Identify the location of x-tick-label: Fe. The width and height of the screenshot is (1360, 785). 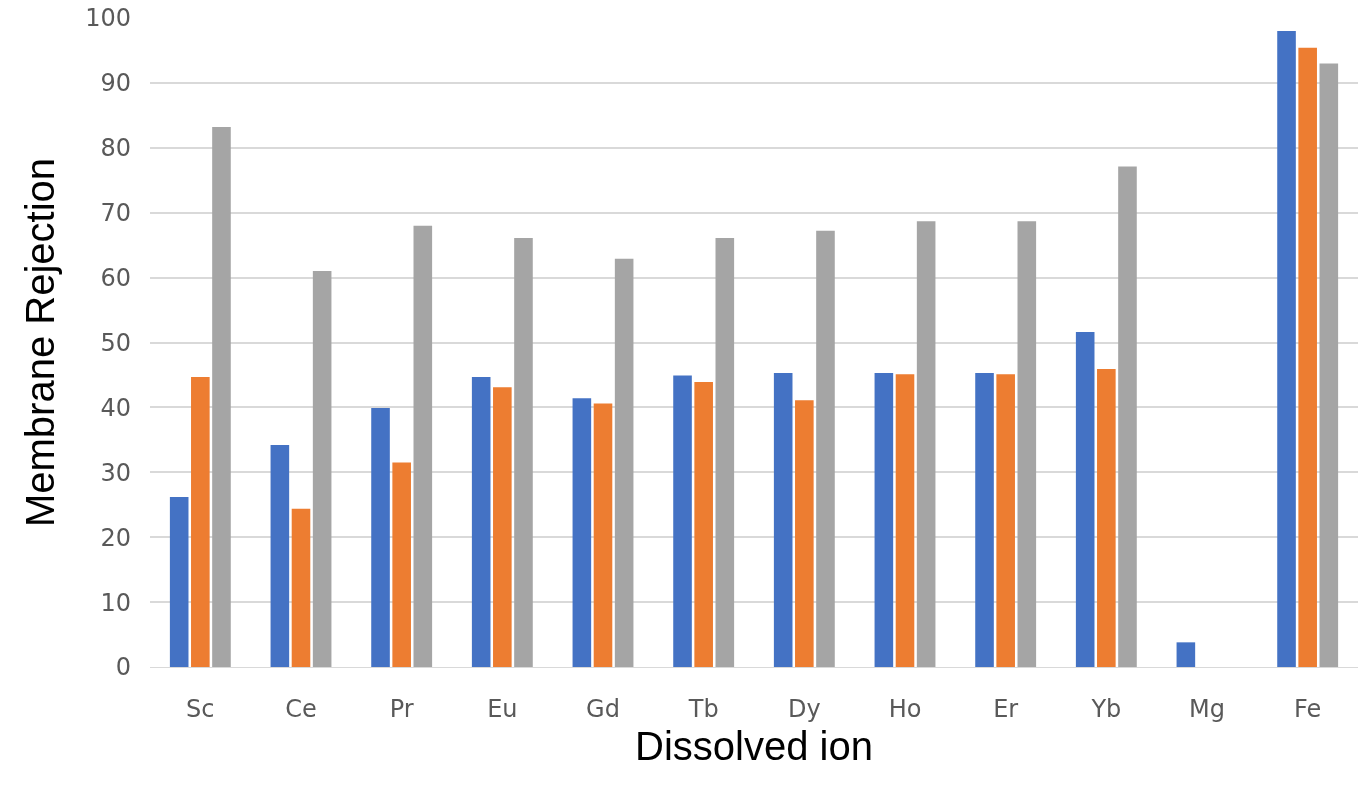
(1308, 708).